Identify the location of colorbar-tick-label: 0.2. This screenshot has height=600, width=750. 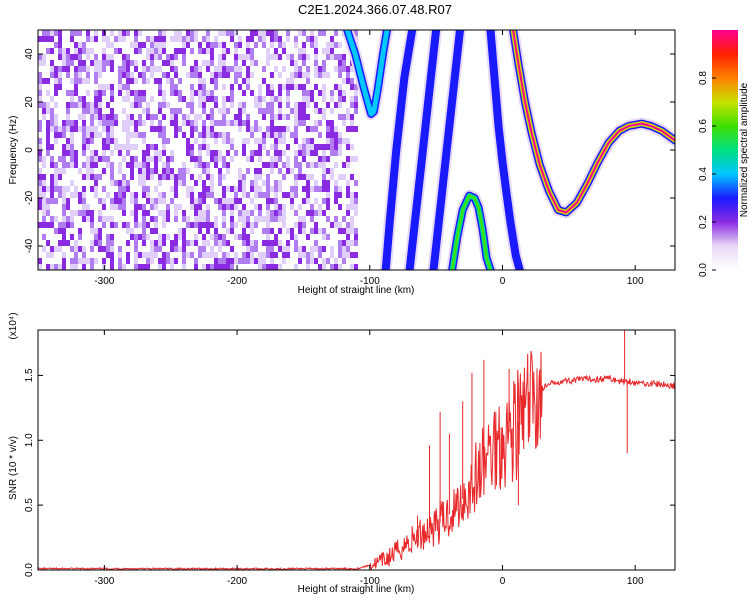
(703, 222).